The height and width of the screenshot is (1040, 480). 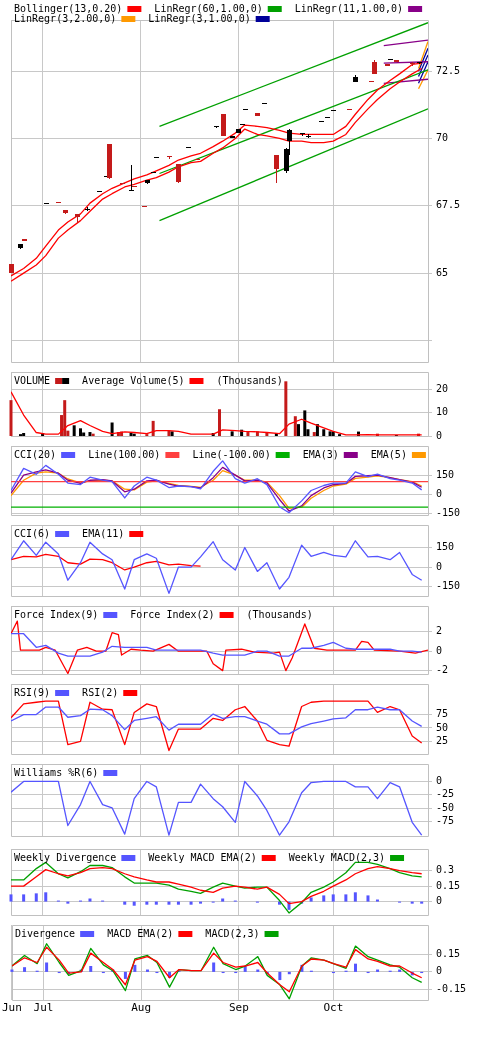 I want to click on legend-label: Force Index(2), so click(x=172, y=614).